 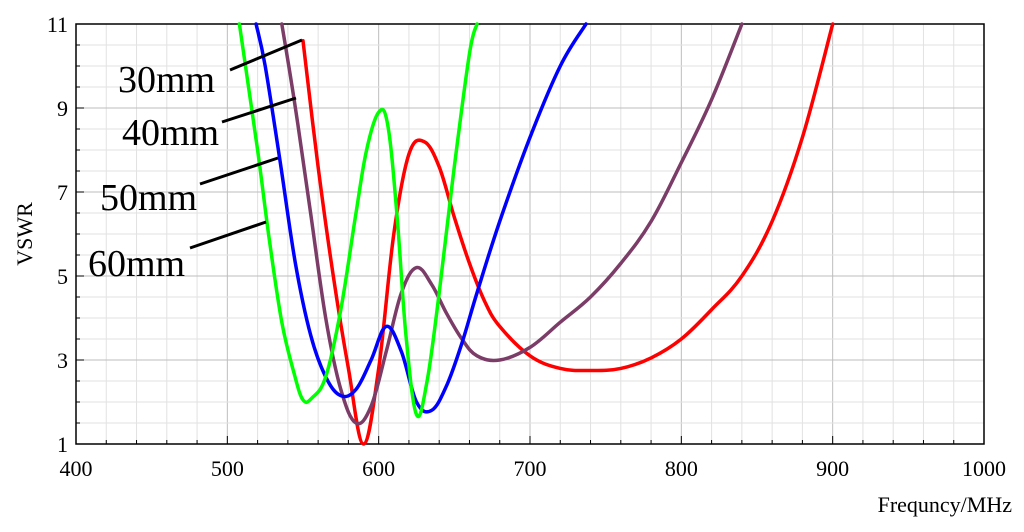 What do you see at coordinates (166, 80) in the screenshot?
I see `series-label-30mm: 30mm` at bounding box center [166, 80].